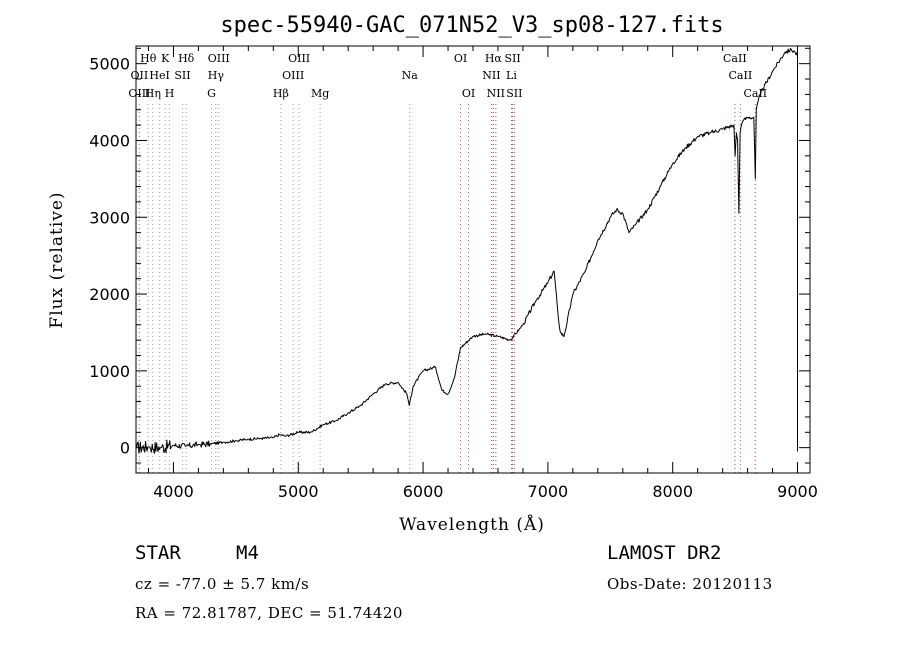  Describe the element at coordinates (269, 613) in the screenshot. I see `coordinates: RA = 72.81787, DEC = 51.74420` at that location.